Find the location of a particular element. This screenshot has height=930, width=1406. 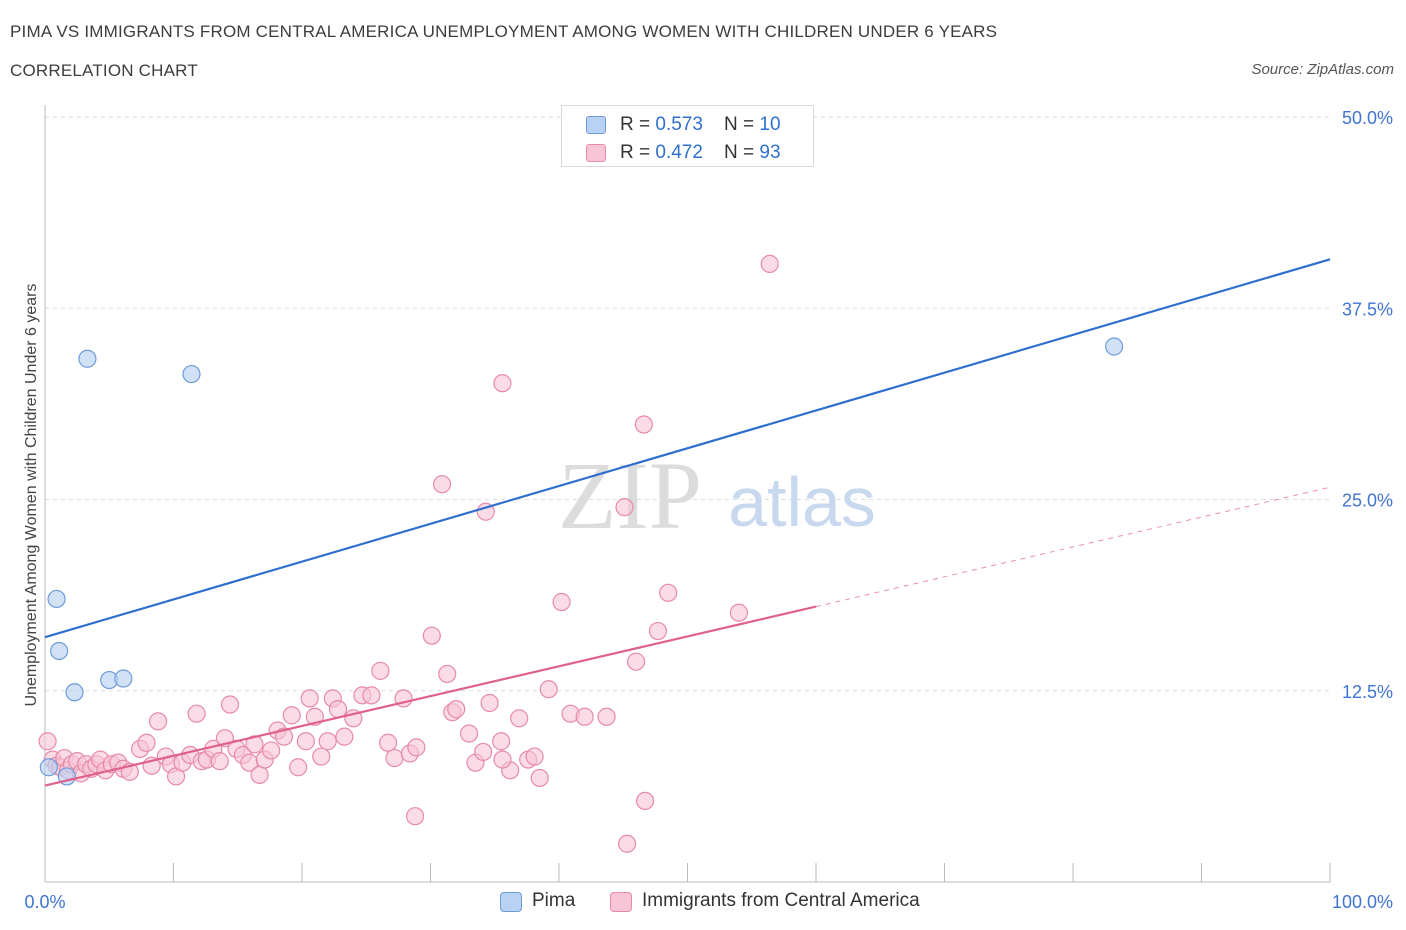

bottom-legend-swatch-pima is located at coordinates (511, 902).